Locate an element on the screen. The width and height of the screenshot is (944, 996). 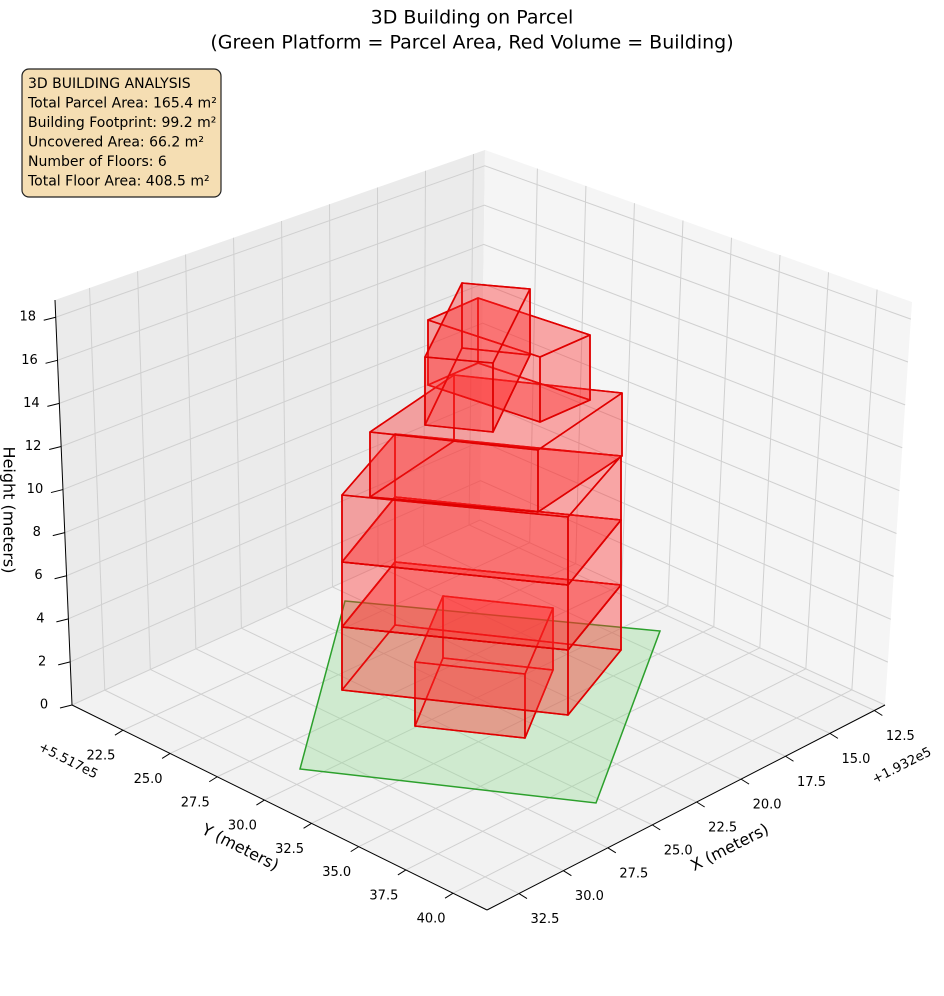
chart-title: 3D Building on Parcel is located at coordinates (472, 18).